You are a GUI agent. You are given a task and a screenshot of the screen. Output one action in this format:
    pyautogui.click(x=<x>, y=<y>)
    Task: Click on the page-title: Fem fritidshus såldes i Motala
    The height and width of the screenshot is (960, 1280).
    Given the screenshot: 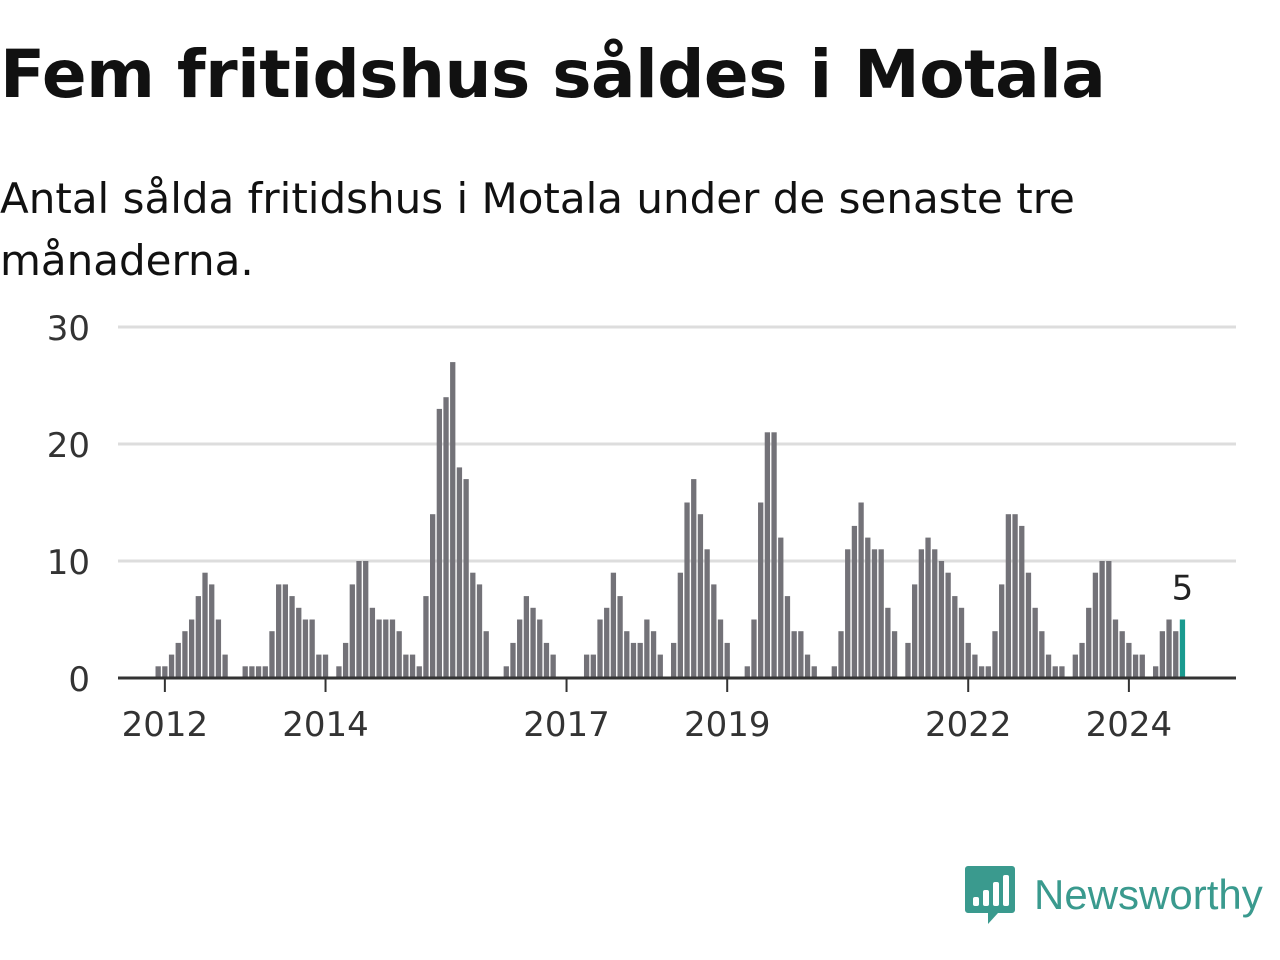 What is the action you would take?
    pyautogui.click(x=553, y=74)
    